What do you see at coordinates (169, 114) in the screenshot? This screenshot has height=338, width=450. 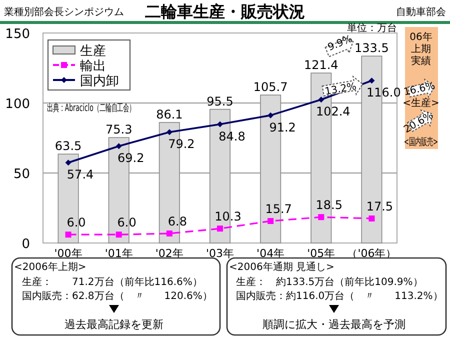 I see `data-label: 86.1` at bounding box center [169, 114].